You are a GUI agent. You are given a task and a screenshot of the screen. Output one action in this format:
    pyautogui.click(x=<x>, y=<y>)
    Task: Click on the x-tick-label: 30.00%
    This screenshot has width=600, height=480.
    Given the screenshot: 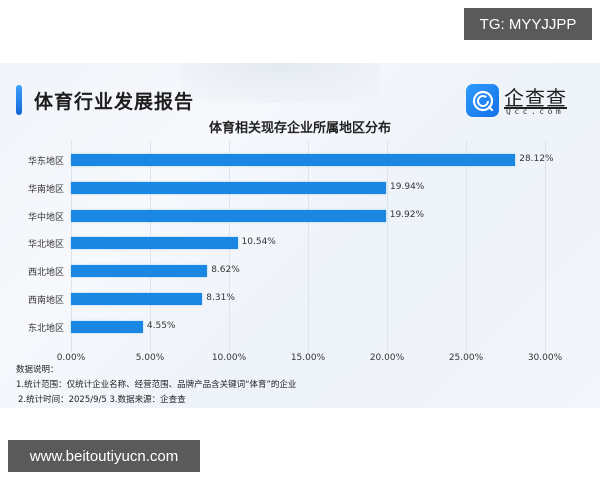 What is the action you would take?
    pyautogui.click(x=545, y=358)
    